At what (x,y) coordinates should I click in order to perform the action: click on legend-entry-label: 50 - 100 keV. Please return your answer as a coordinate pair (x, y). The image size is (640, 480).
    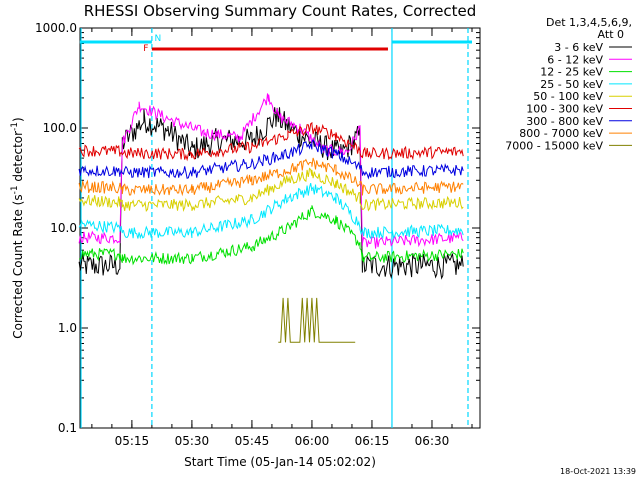
    Looking at the image, I should click on (568, 96).